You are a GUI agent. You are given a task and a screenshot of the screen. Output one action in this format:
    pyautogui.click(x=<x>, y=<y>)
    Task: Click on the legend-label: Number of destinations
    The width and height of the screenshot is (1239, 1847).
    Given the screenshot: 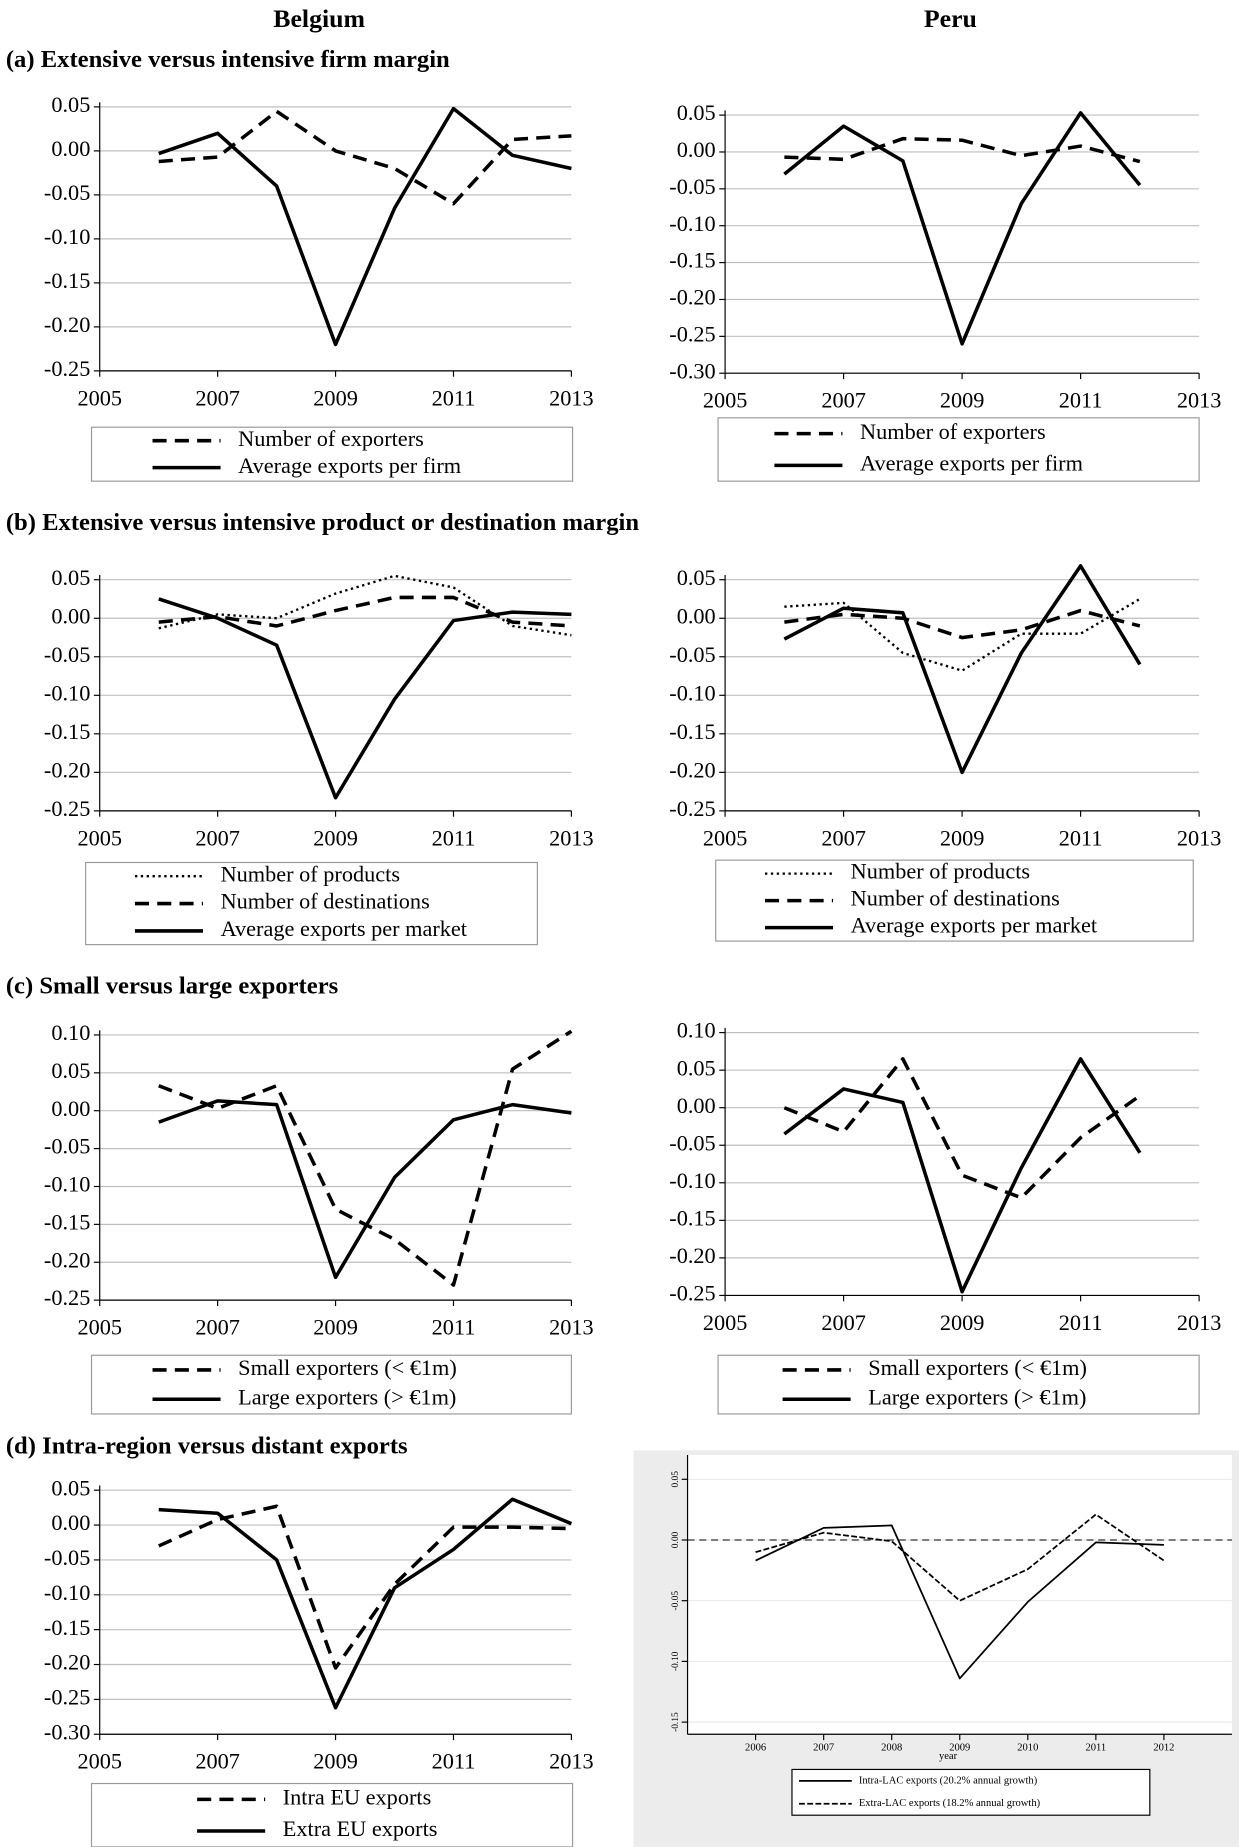 What is the action you would take?
    pyautogui.click(x=325, y=901)
    